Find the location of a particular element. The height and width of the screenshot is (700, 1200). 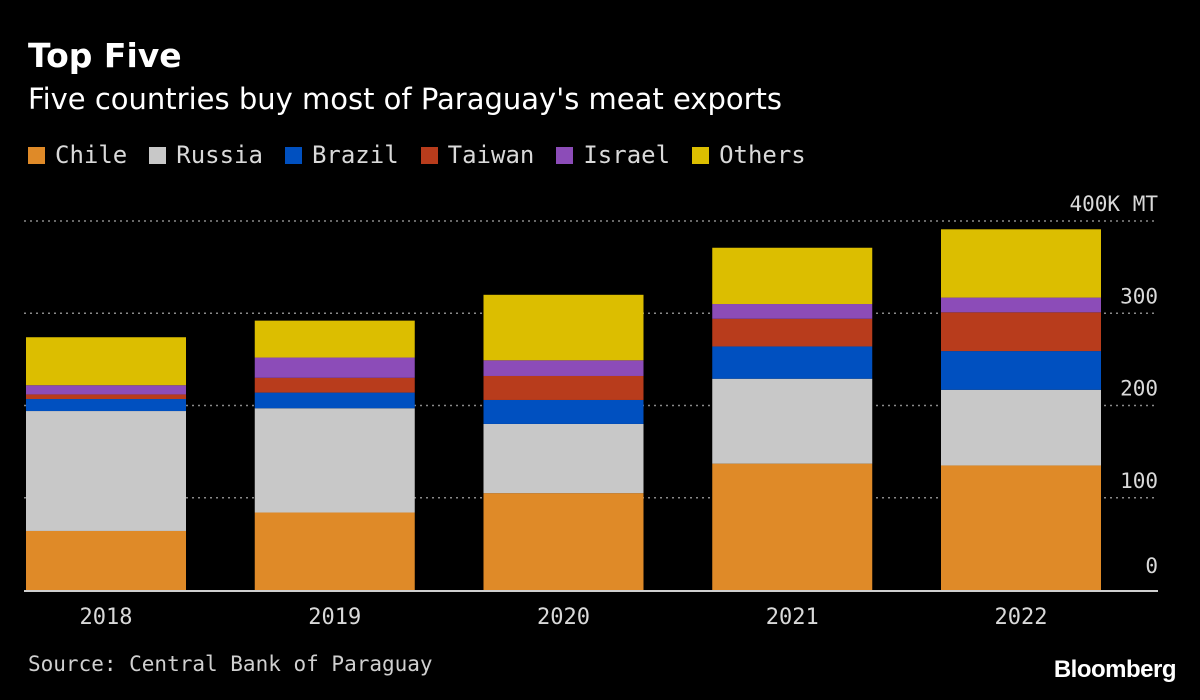

bar-segment-taiwan-2018 is located at coordinates (106, 397).